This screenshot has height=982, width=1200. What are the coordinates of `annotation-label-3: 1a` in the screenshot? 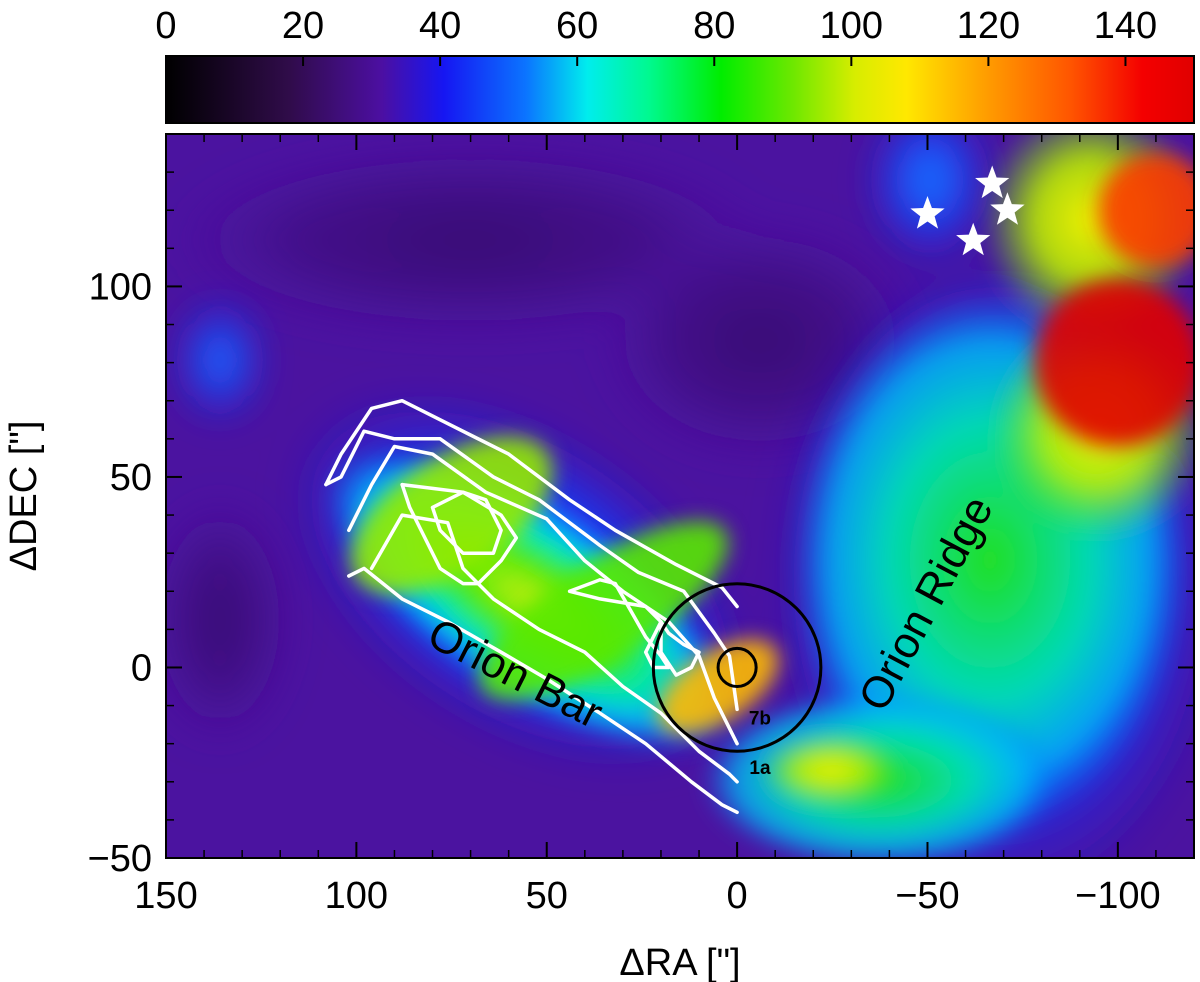 It's located at (760, 768).